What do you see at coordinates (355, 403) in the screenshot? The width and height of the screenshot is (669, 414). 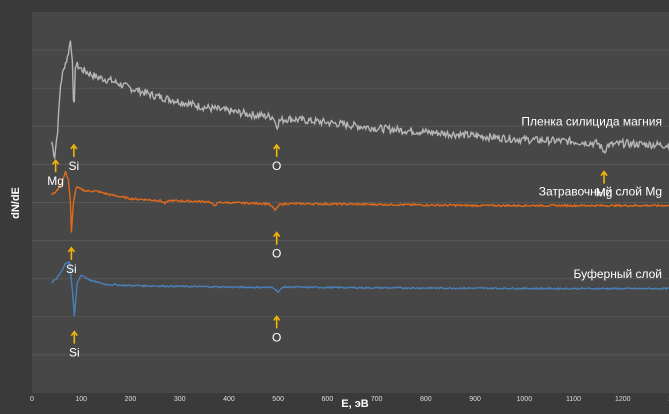 I see `x-axis-label: E, эВ` at bounding box center [355, 403].